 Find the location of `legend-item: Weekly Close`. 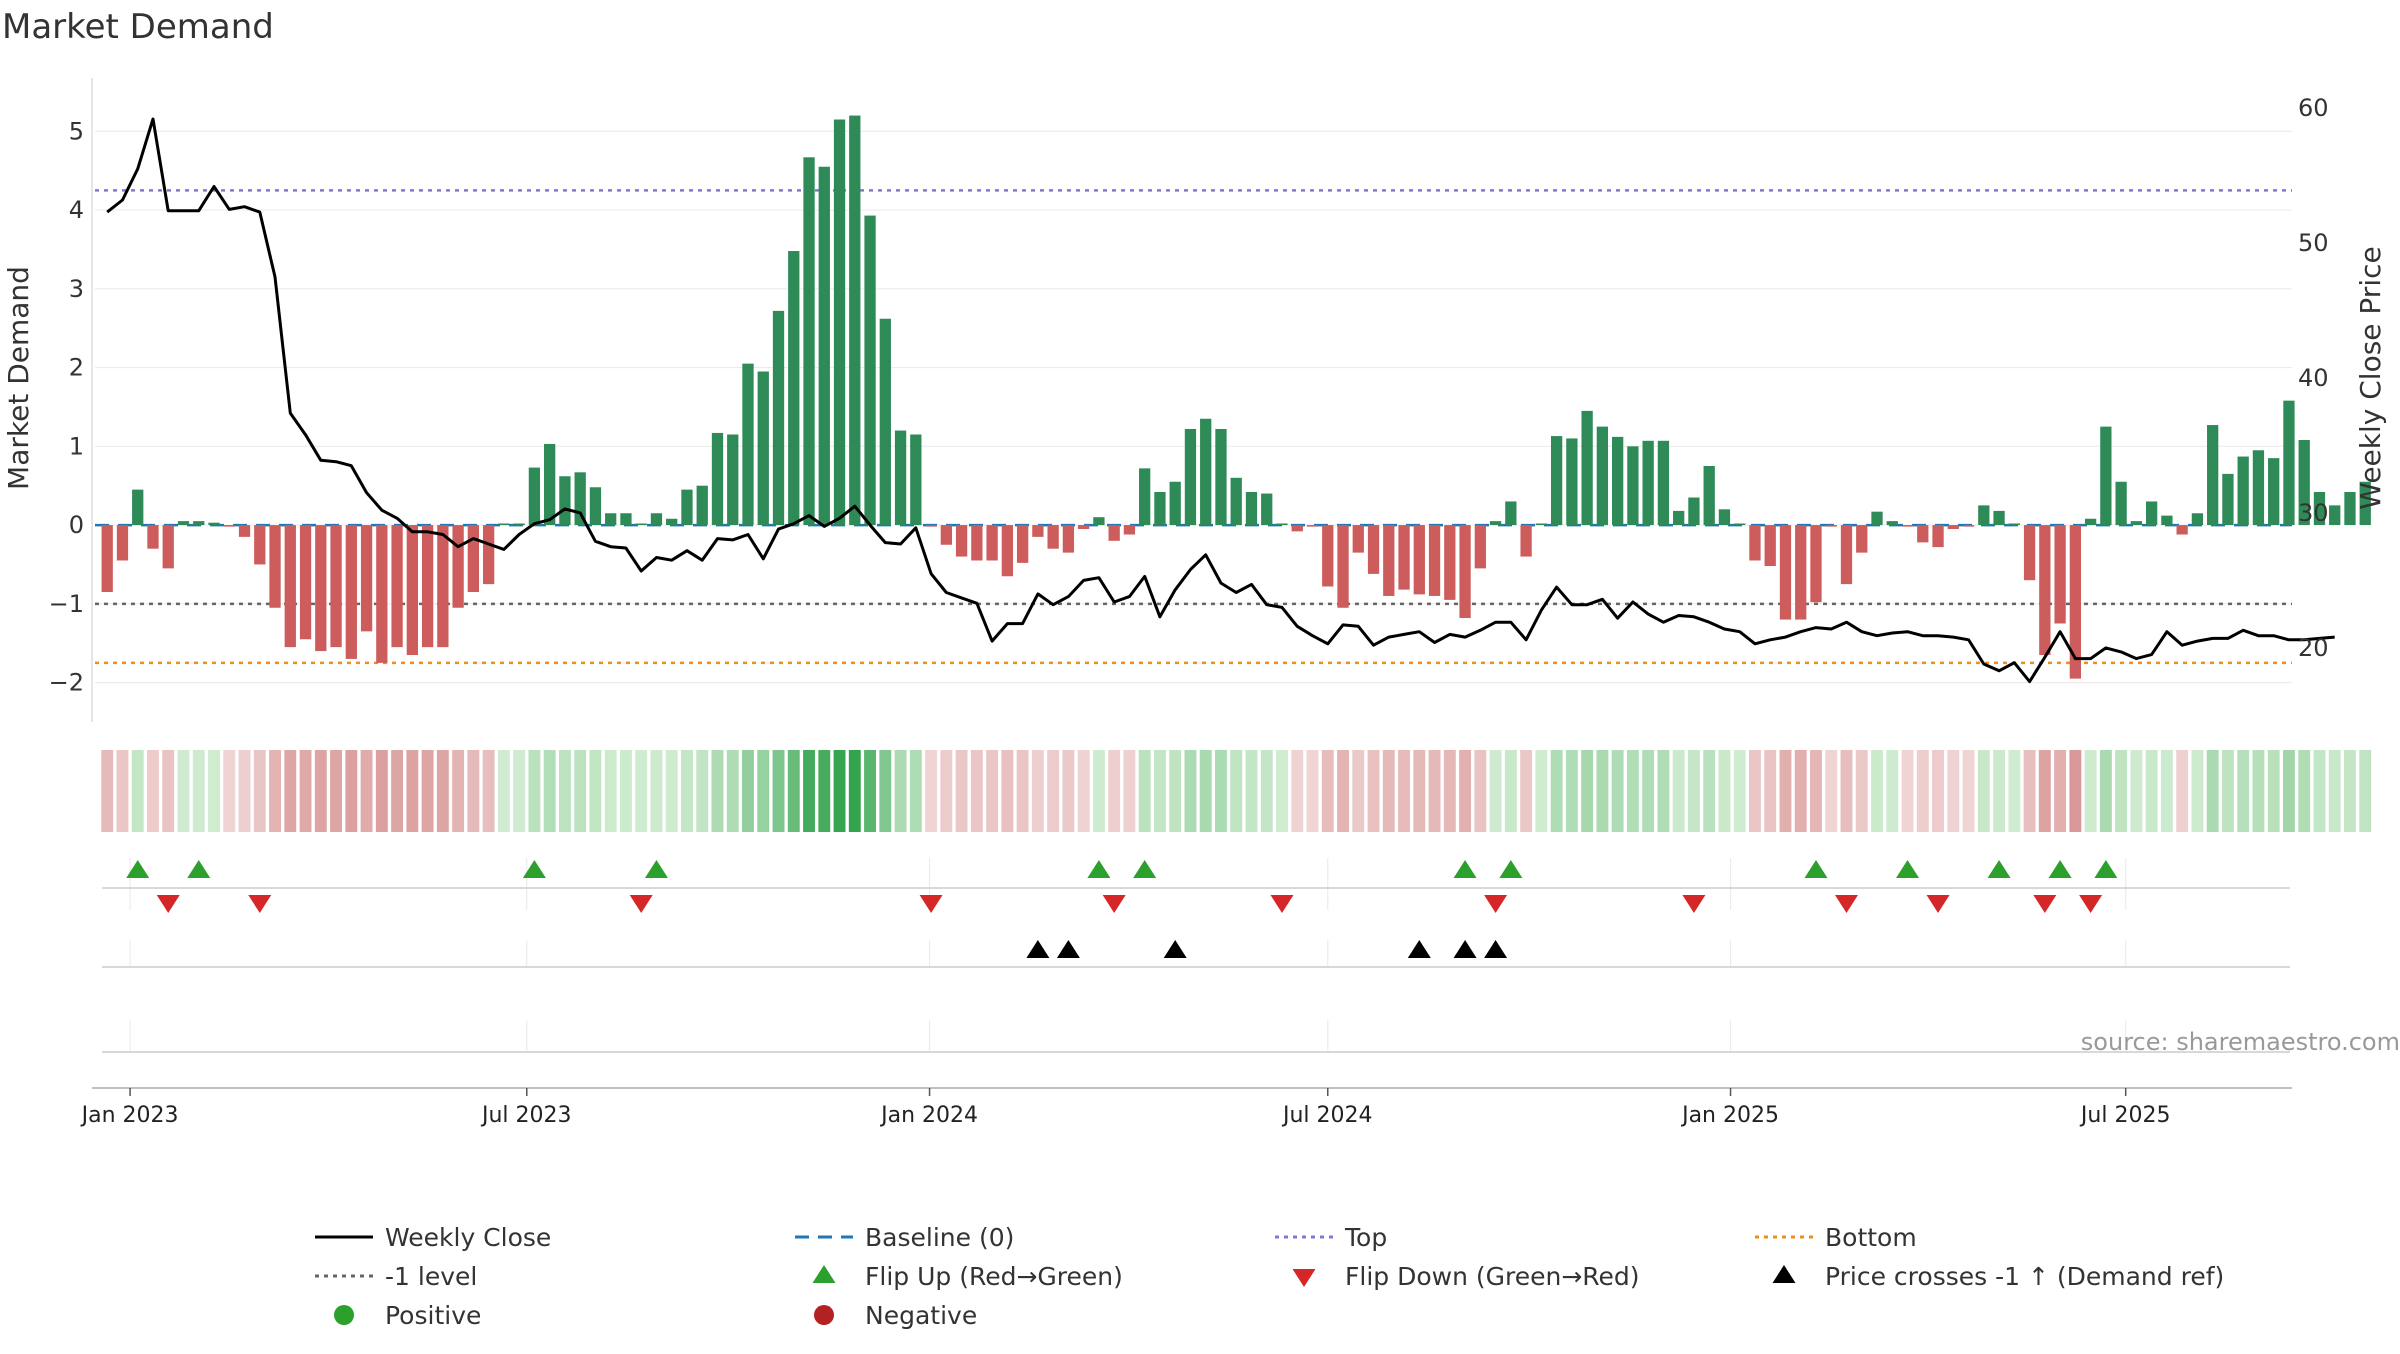

legend-item: Weekly Close is located at coordinates (433, 1237).